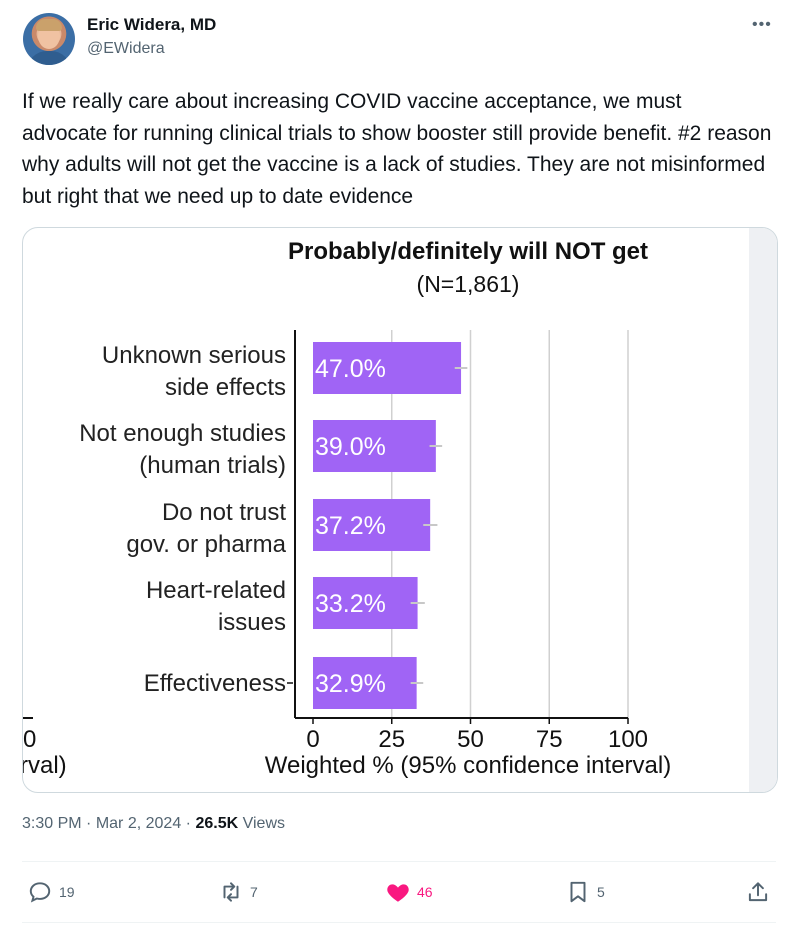 Image resolution: width=786 pixels, height=926 pixels. What do you see at coordinates (40, 892) in the screenshot?
I see `reply-icon` at bounding box center [40, 892].